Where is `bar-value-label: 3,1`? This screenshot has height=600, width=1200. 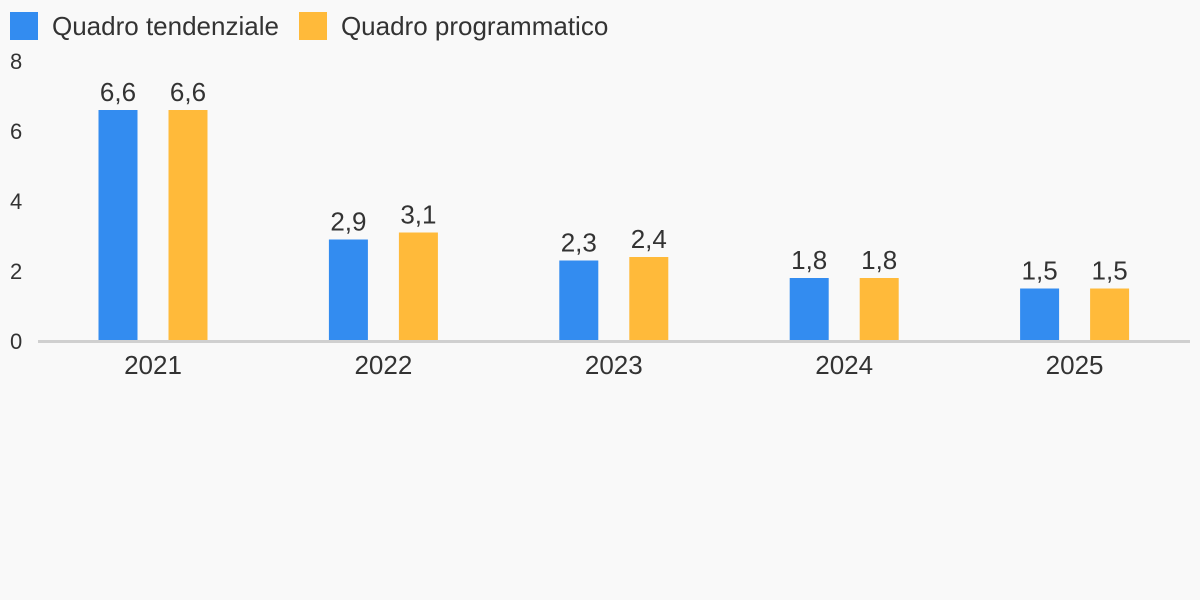 bar-value-label: 3,1 is located at coordinates (418, 215).